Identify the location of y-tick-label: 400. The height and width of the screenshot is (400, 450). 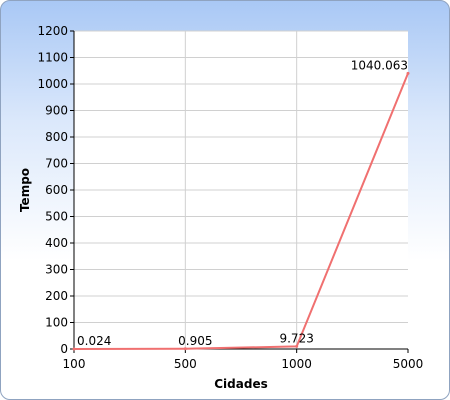
(56, 243).